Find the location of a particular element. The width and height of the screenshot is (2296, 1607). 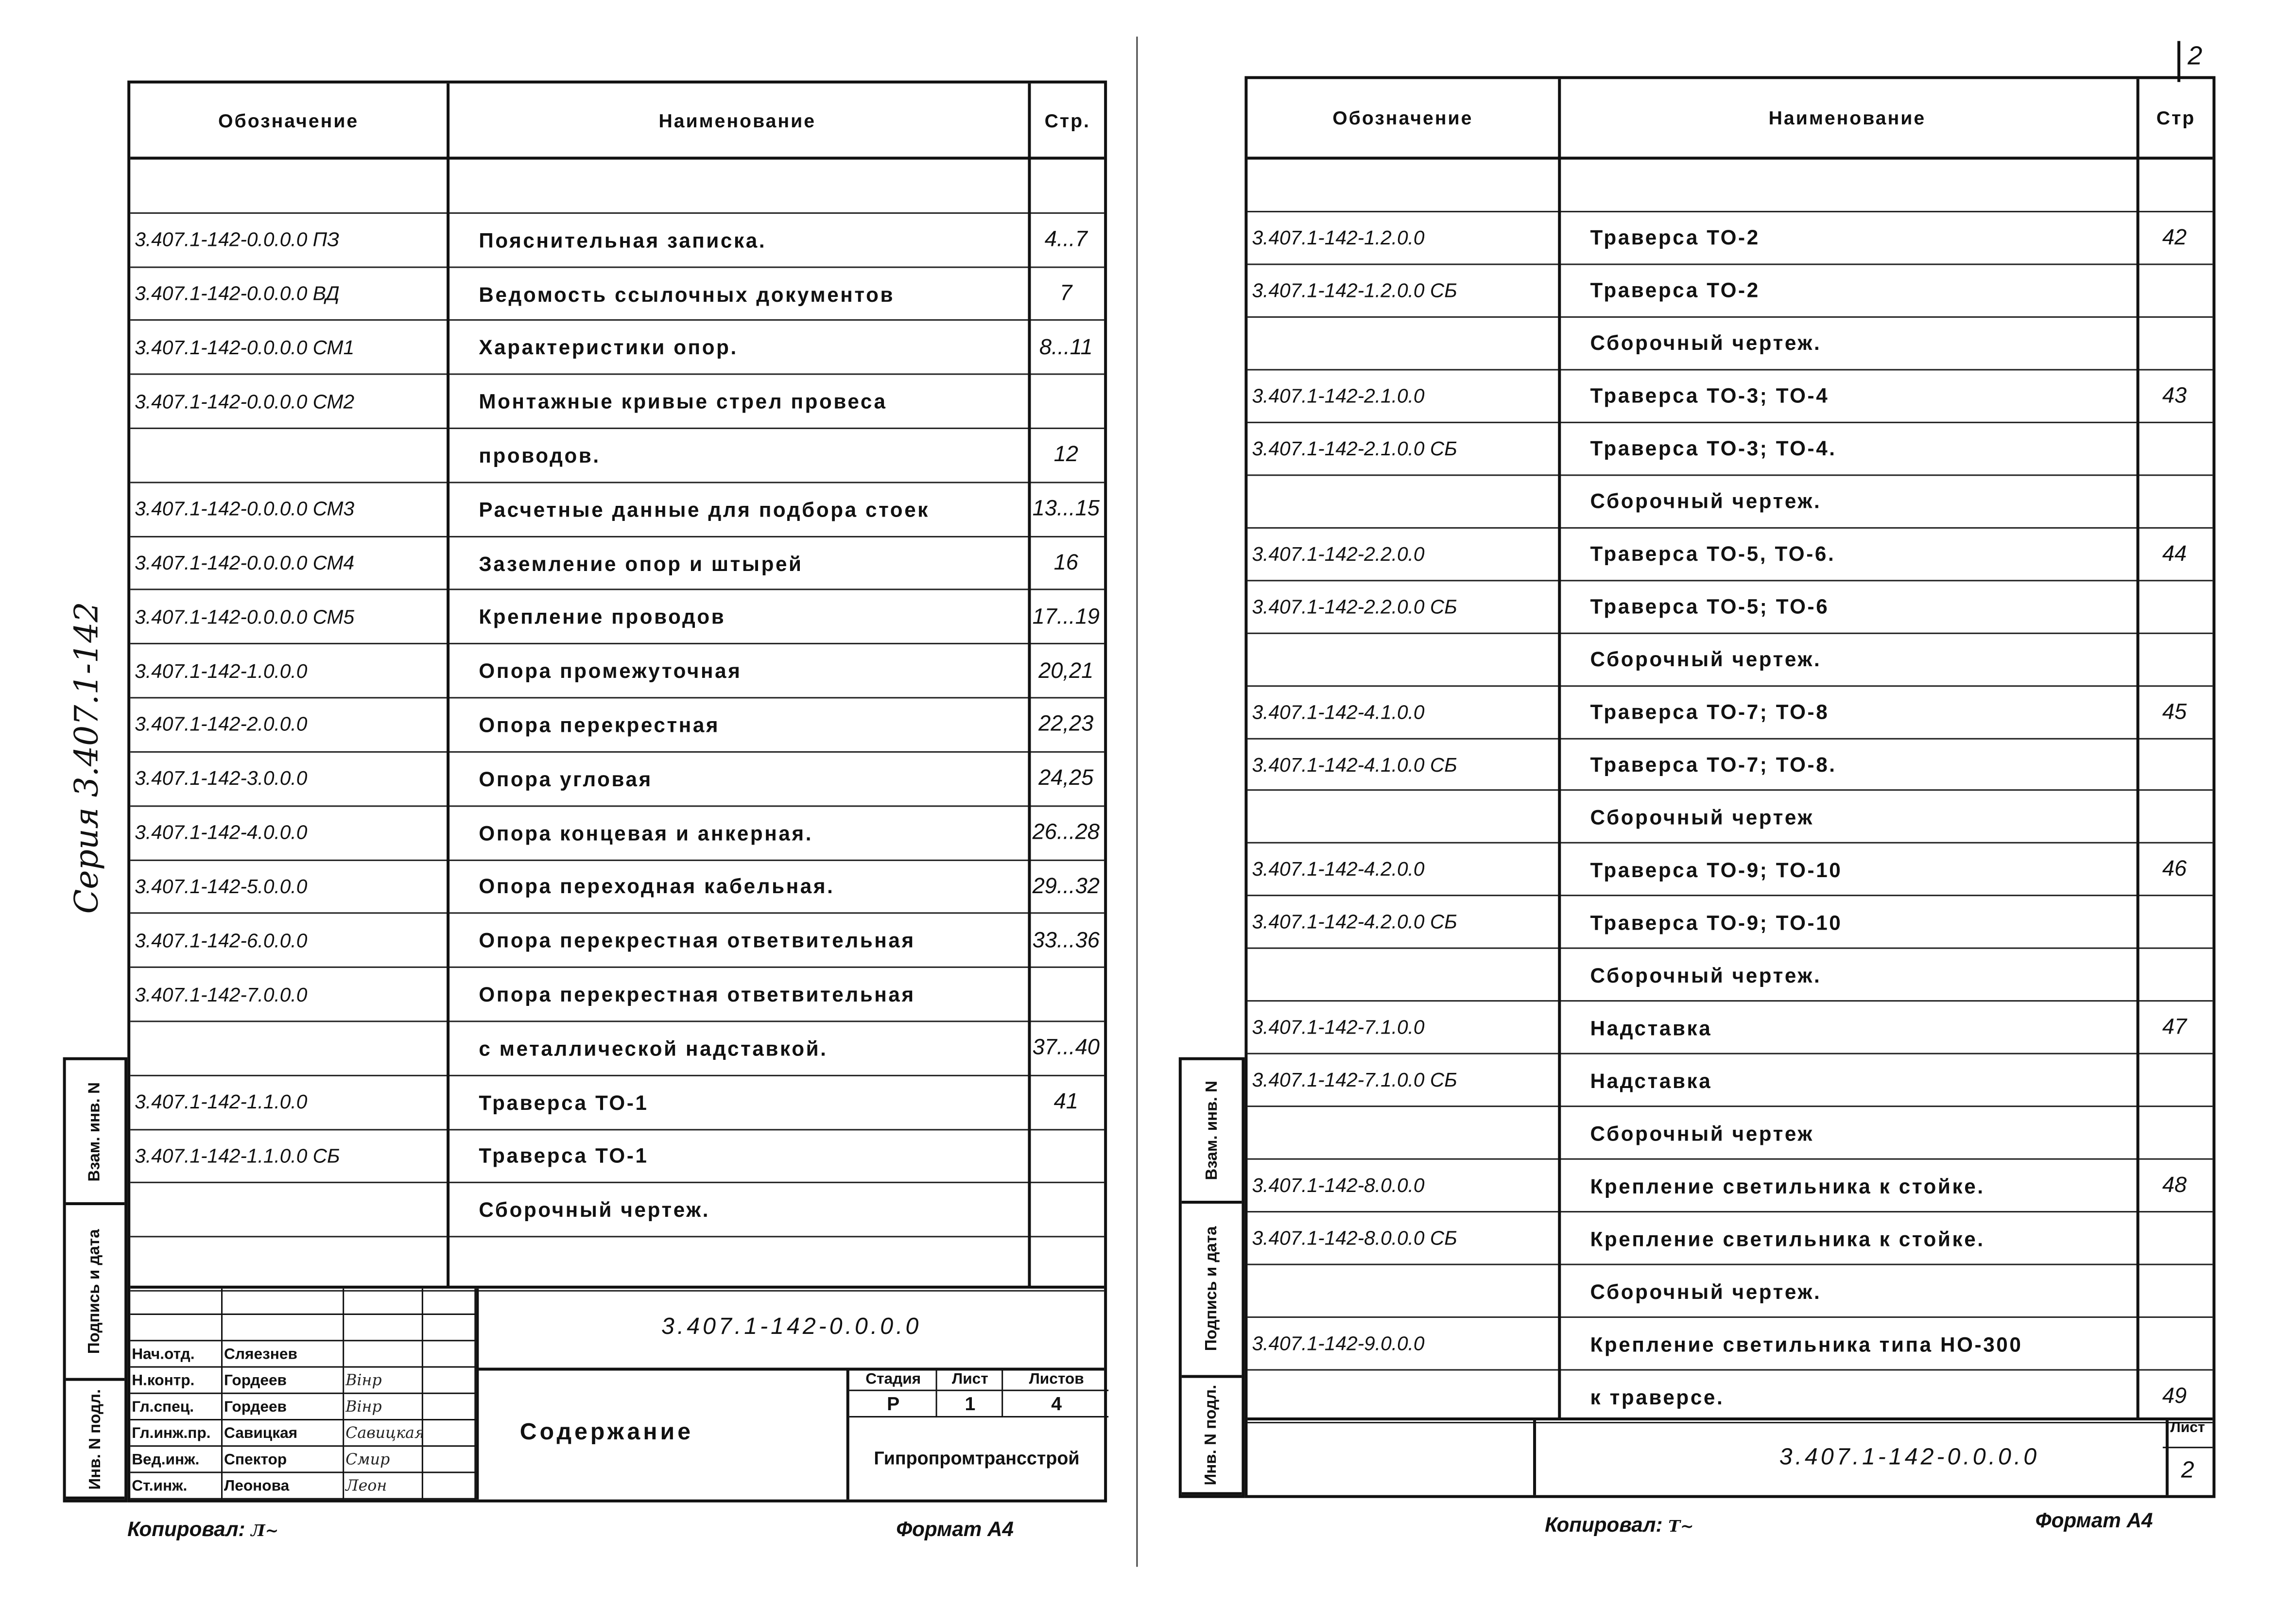

table-row: 3.407.1-142-3.0.0.0 Опора угловая 24,25 is located at coordinates (617, 780).